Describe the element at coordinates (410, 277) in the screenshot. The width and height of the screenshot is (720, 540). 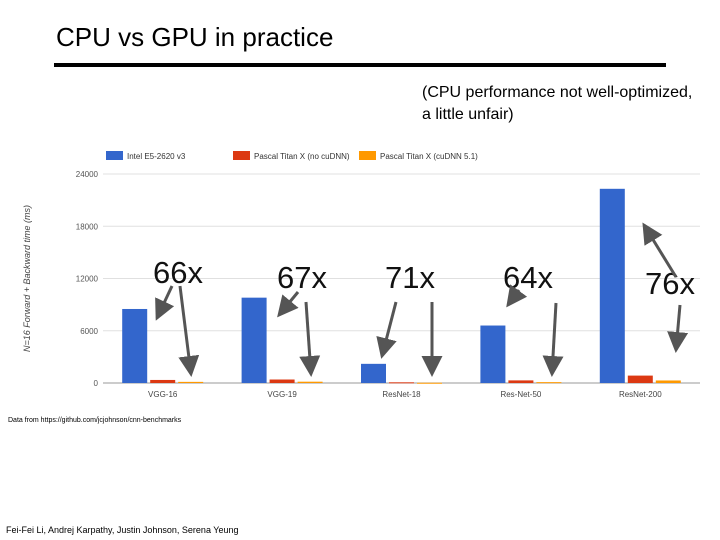
I see `speedup-annotation: 71x` at that location.